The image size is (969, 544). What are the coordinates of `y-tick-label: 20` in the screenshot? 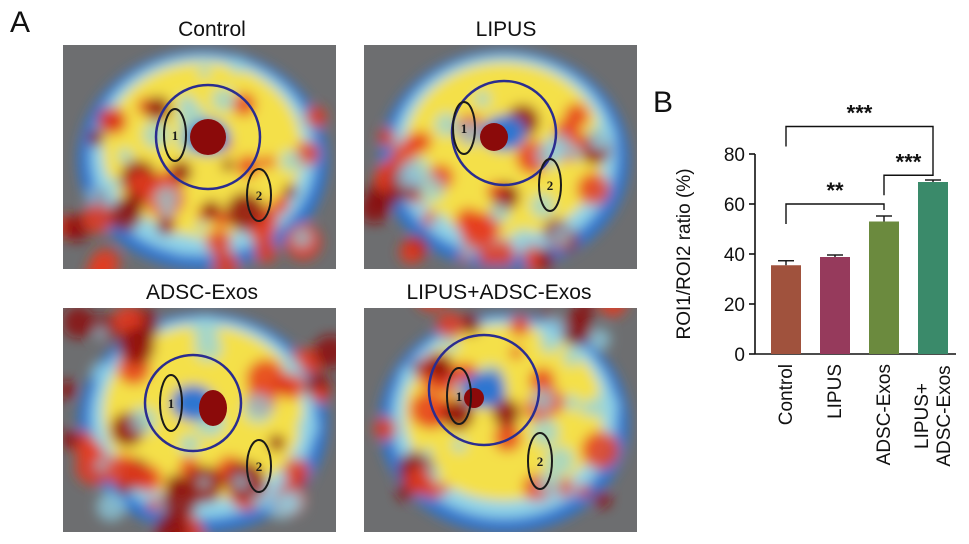 It's located at (734, 305).